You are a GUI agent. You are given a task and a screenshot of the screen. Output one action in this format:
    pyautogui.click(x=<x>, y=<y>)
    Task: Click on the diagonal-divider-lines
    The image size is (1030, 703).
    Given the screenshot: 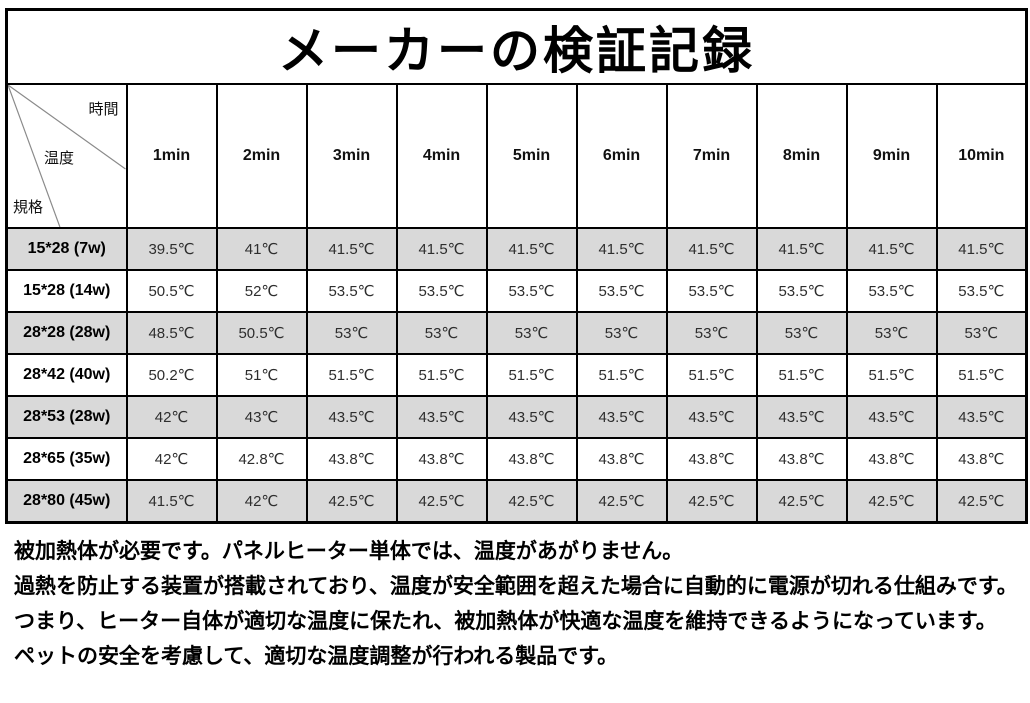 What is the action you would take?
    pyautogui.click(x=66, y=156)
    